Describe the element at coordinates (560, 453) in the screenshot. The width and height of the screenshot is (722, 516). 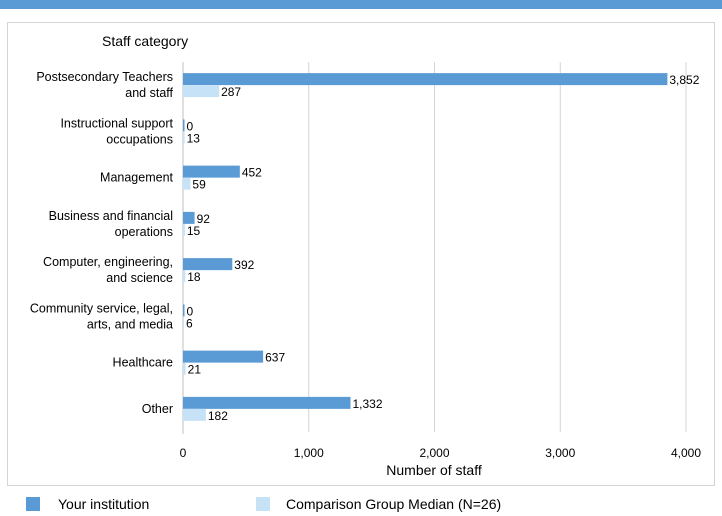
I see `x-tick-label: 3,000` at that location.